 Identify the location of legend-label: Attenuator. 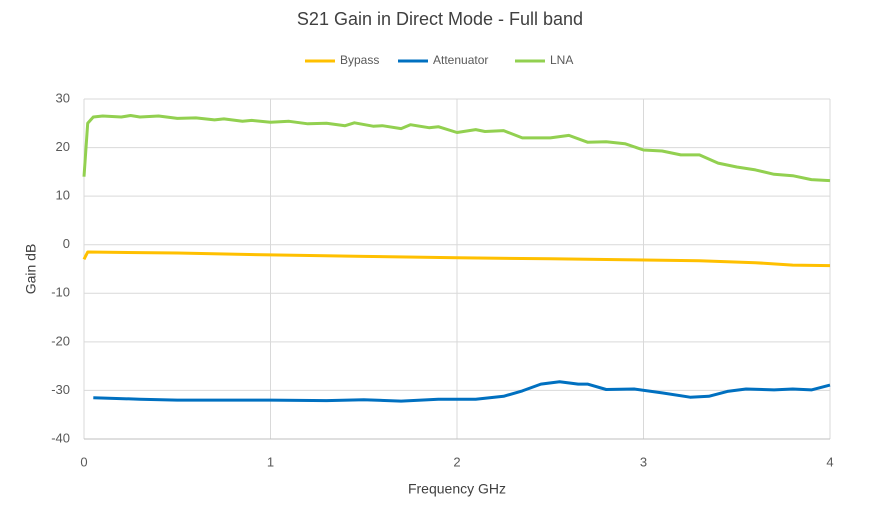
(460, 60).